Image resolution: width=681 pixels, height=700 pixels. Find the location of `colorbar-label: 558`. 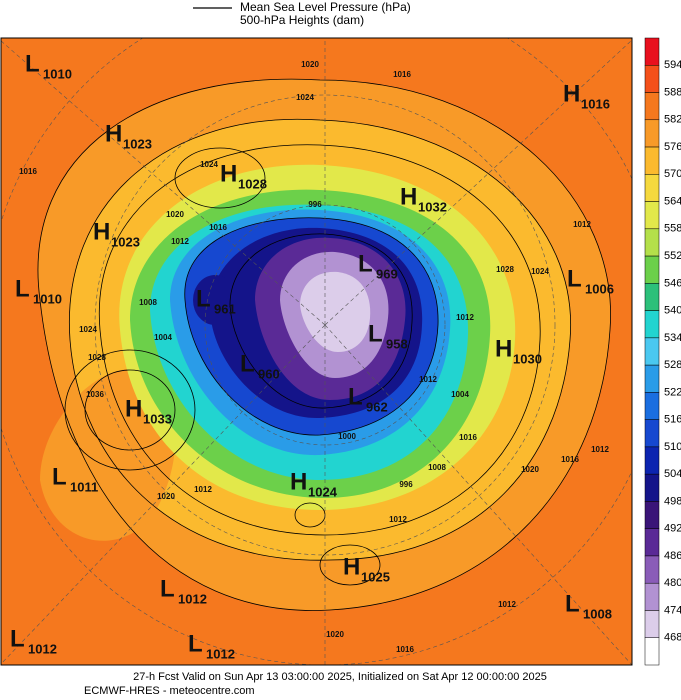

colorbar-label: 558 is located at coordinates (672, 229).